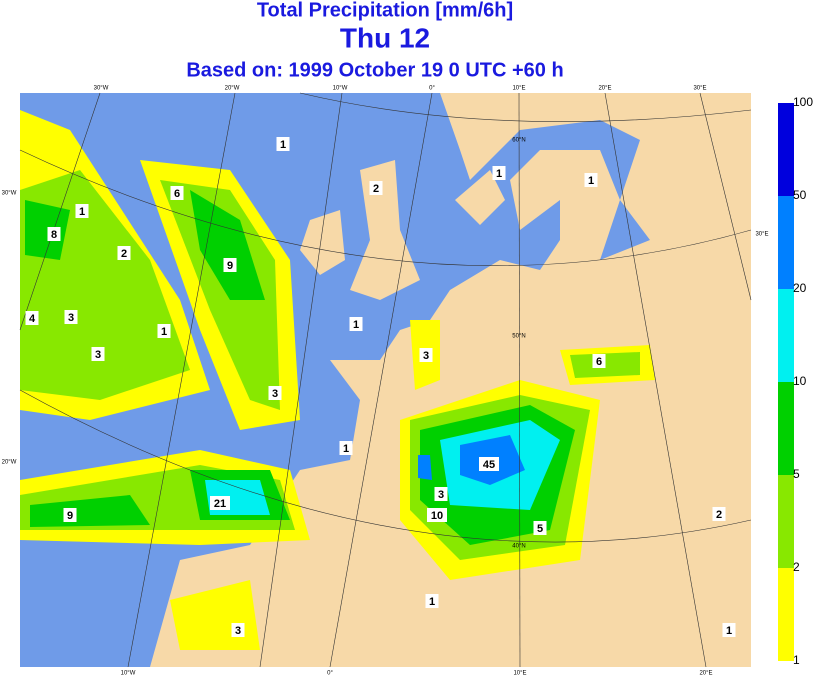  I want to click on based-on: Based on: 1999 October 19 0 UTC +60 h, so click(374, 70).